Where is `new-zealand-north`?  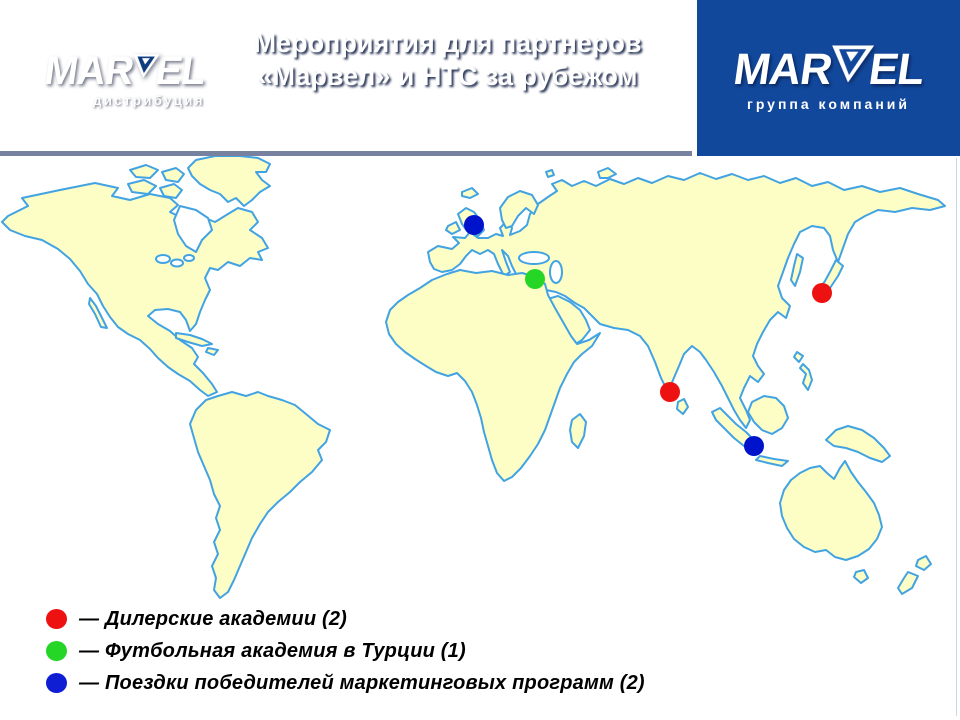
new-zealand-north is located at coordinates (923, 563).